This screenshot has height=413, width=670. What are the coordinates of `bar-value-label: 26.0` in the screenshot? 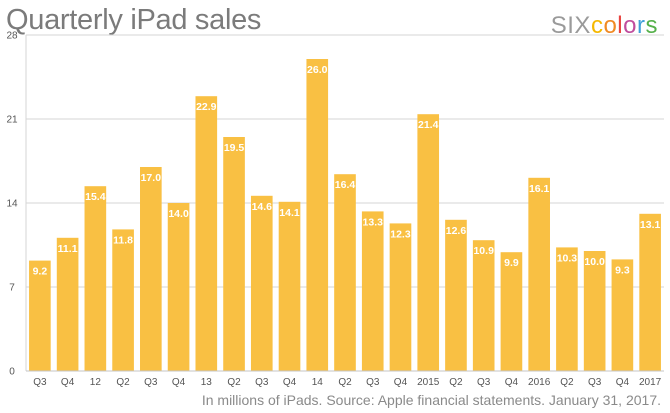 It's located at (317, 70).